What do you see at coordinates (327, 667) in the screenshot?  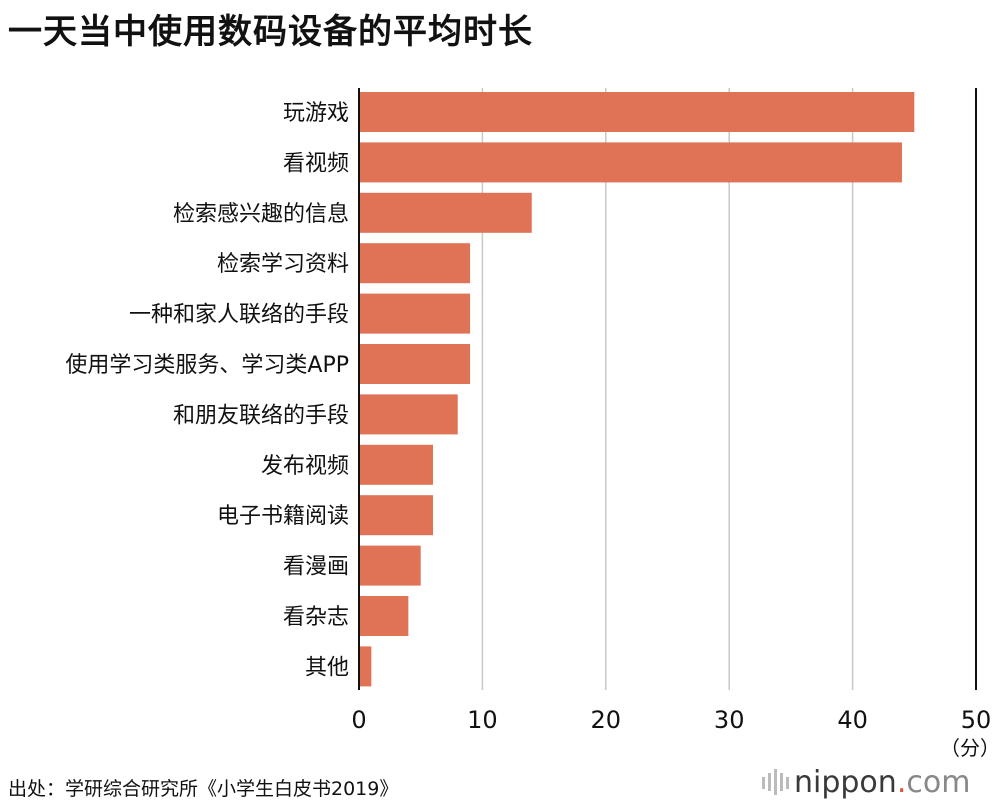 I see `category-label: 其他` at bounding box center [327, 667].